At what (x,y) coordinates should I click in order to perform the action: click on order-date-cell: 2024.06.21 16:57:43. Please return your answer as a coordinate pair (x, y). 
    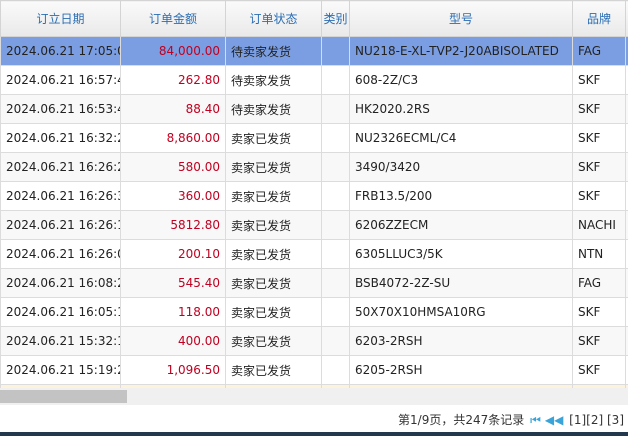
    Looking at the image, I should click on (60, 80).